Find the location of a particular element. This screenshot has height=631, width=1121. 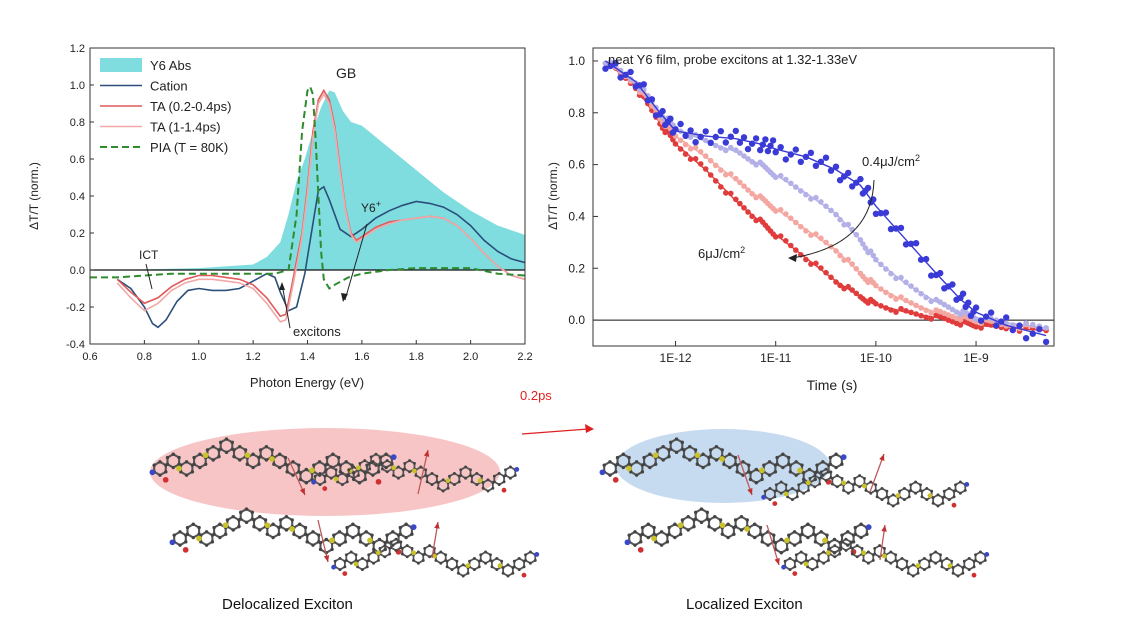

left-series-pia-t-80k is located at coordinates (307, 187).